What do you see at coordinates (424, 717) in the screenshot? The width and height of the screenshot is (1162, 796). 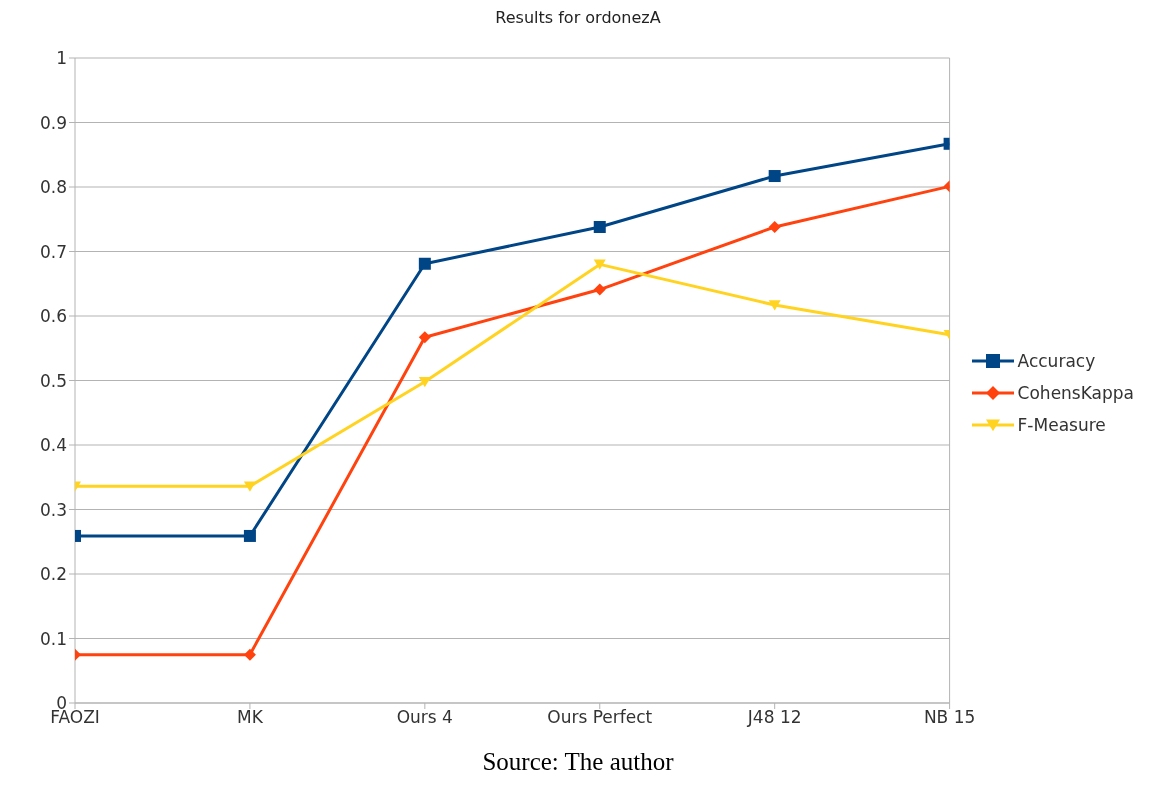 I see `x-tick-label: Ours 4` at bounding box center [424, 717].